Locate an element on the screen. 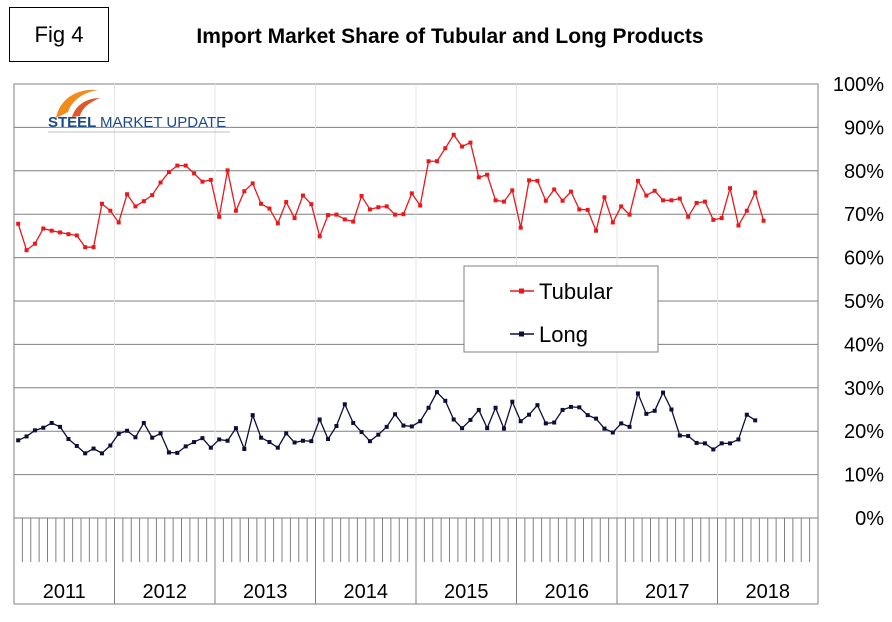 Image resolution: width=892 pixels, height=622 pixels. y-tick-label: 20% is located at coordinates (864, 432).